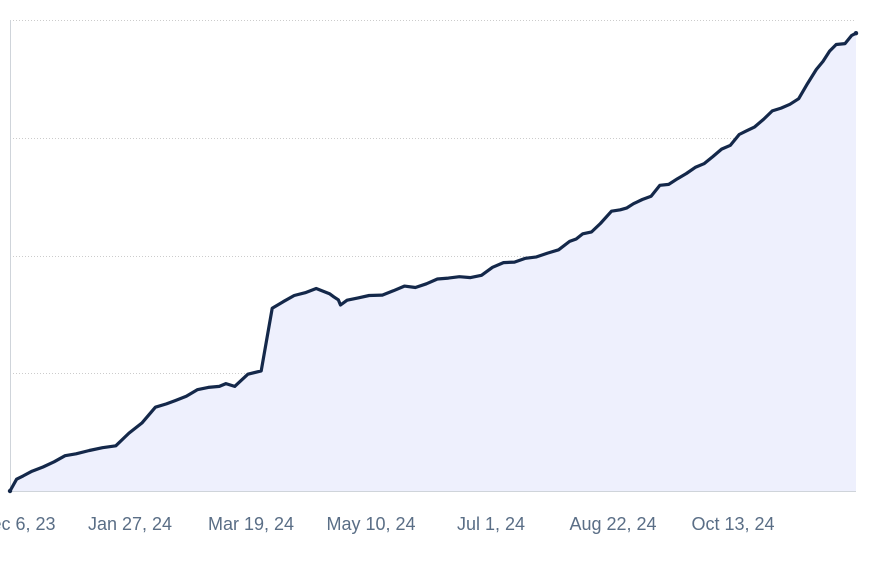 The height and width of the screenshot is (564, 874). Describe the element at coordinates (491, 524) in the screenshot. I see `x-tick-label: Jul 1, 24` at that location.